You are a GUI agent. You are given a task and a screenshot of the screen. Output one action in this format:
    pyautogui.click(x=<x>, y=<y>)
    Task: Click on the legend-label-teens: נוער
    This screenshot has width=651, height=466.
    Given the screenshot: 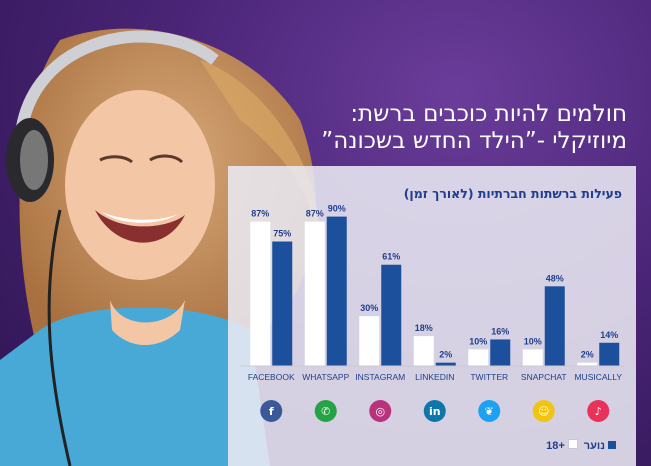 What is the action you would take?
    pyautogui.click(x=594, y=445)
    